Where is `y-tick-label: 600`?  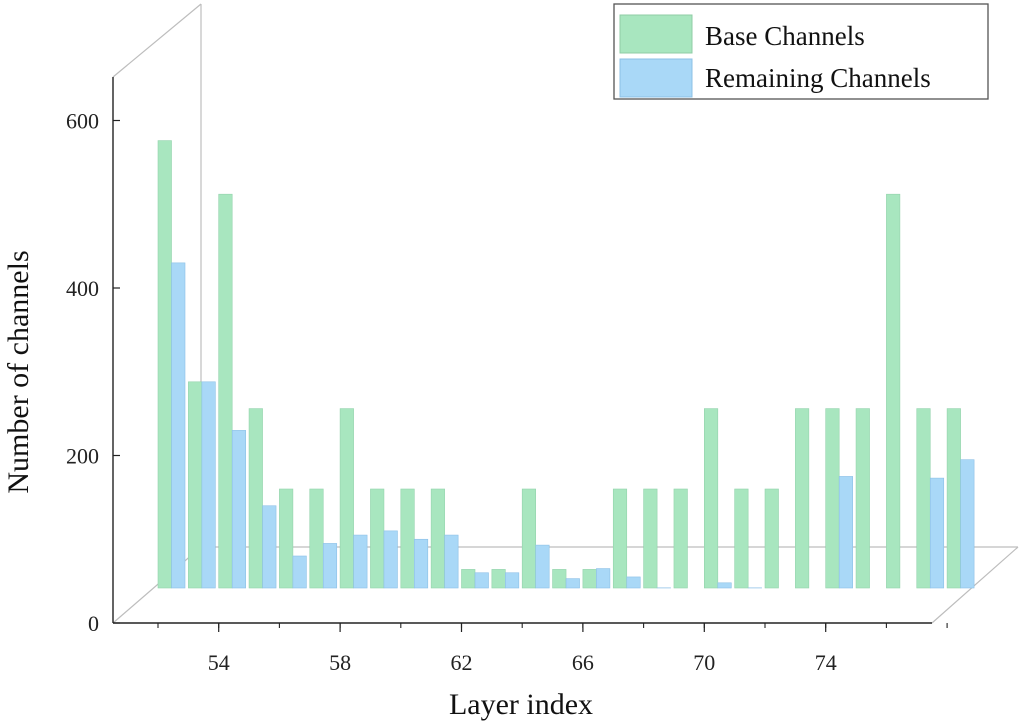 y-tick-label: 600 is located at coordinates (82, 121).